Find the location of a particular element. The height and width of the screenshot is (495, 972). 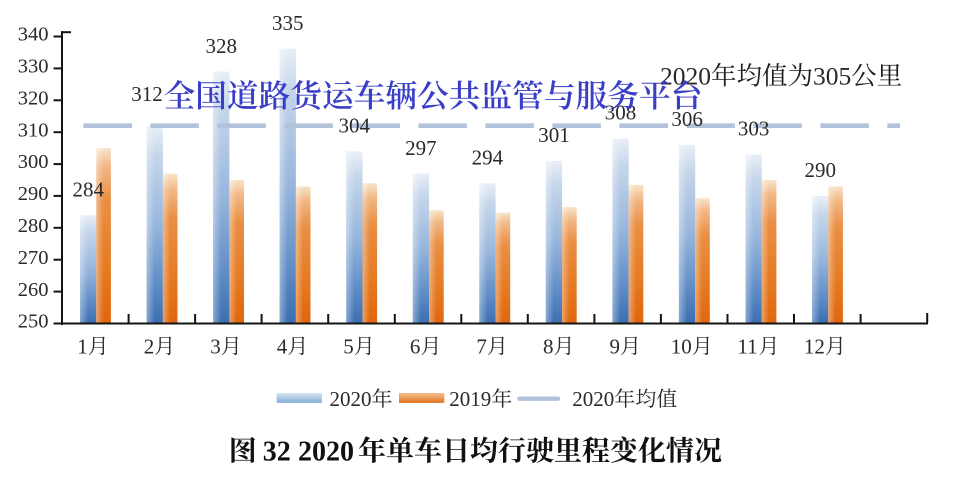

svg-text: 10 is located at coordinates (681, 346).